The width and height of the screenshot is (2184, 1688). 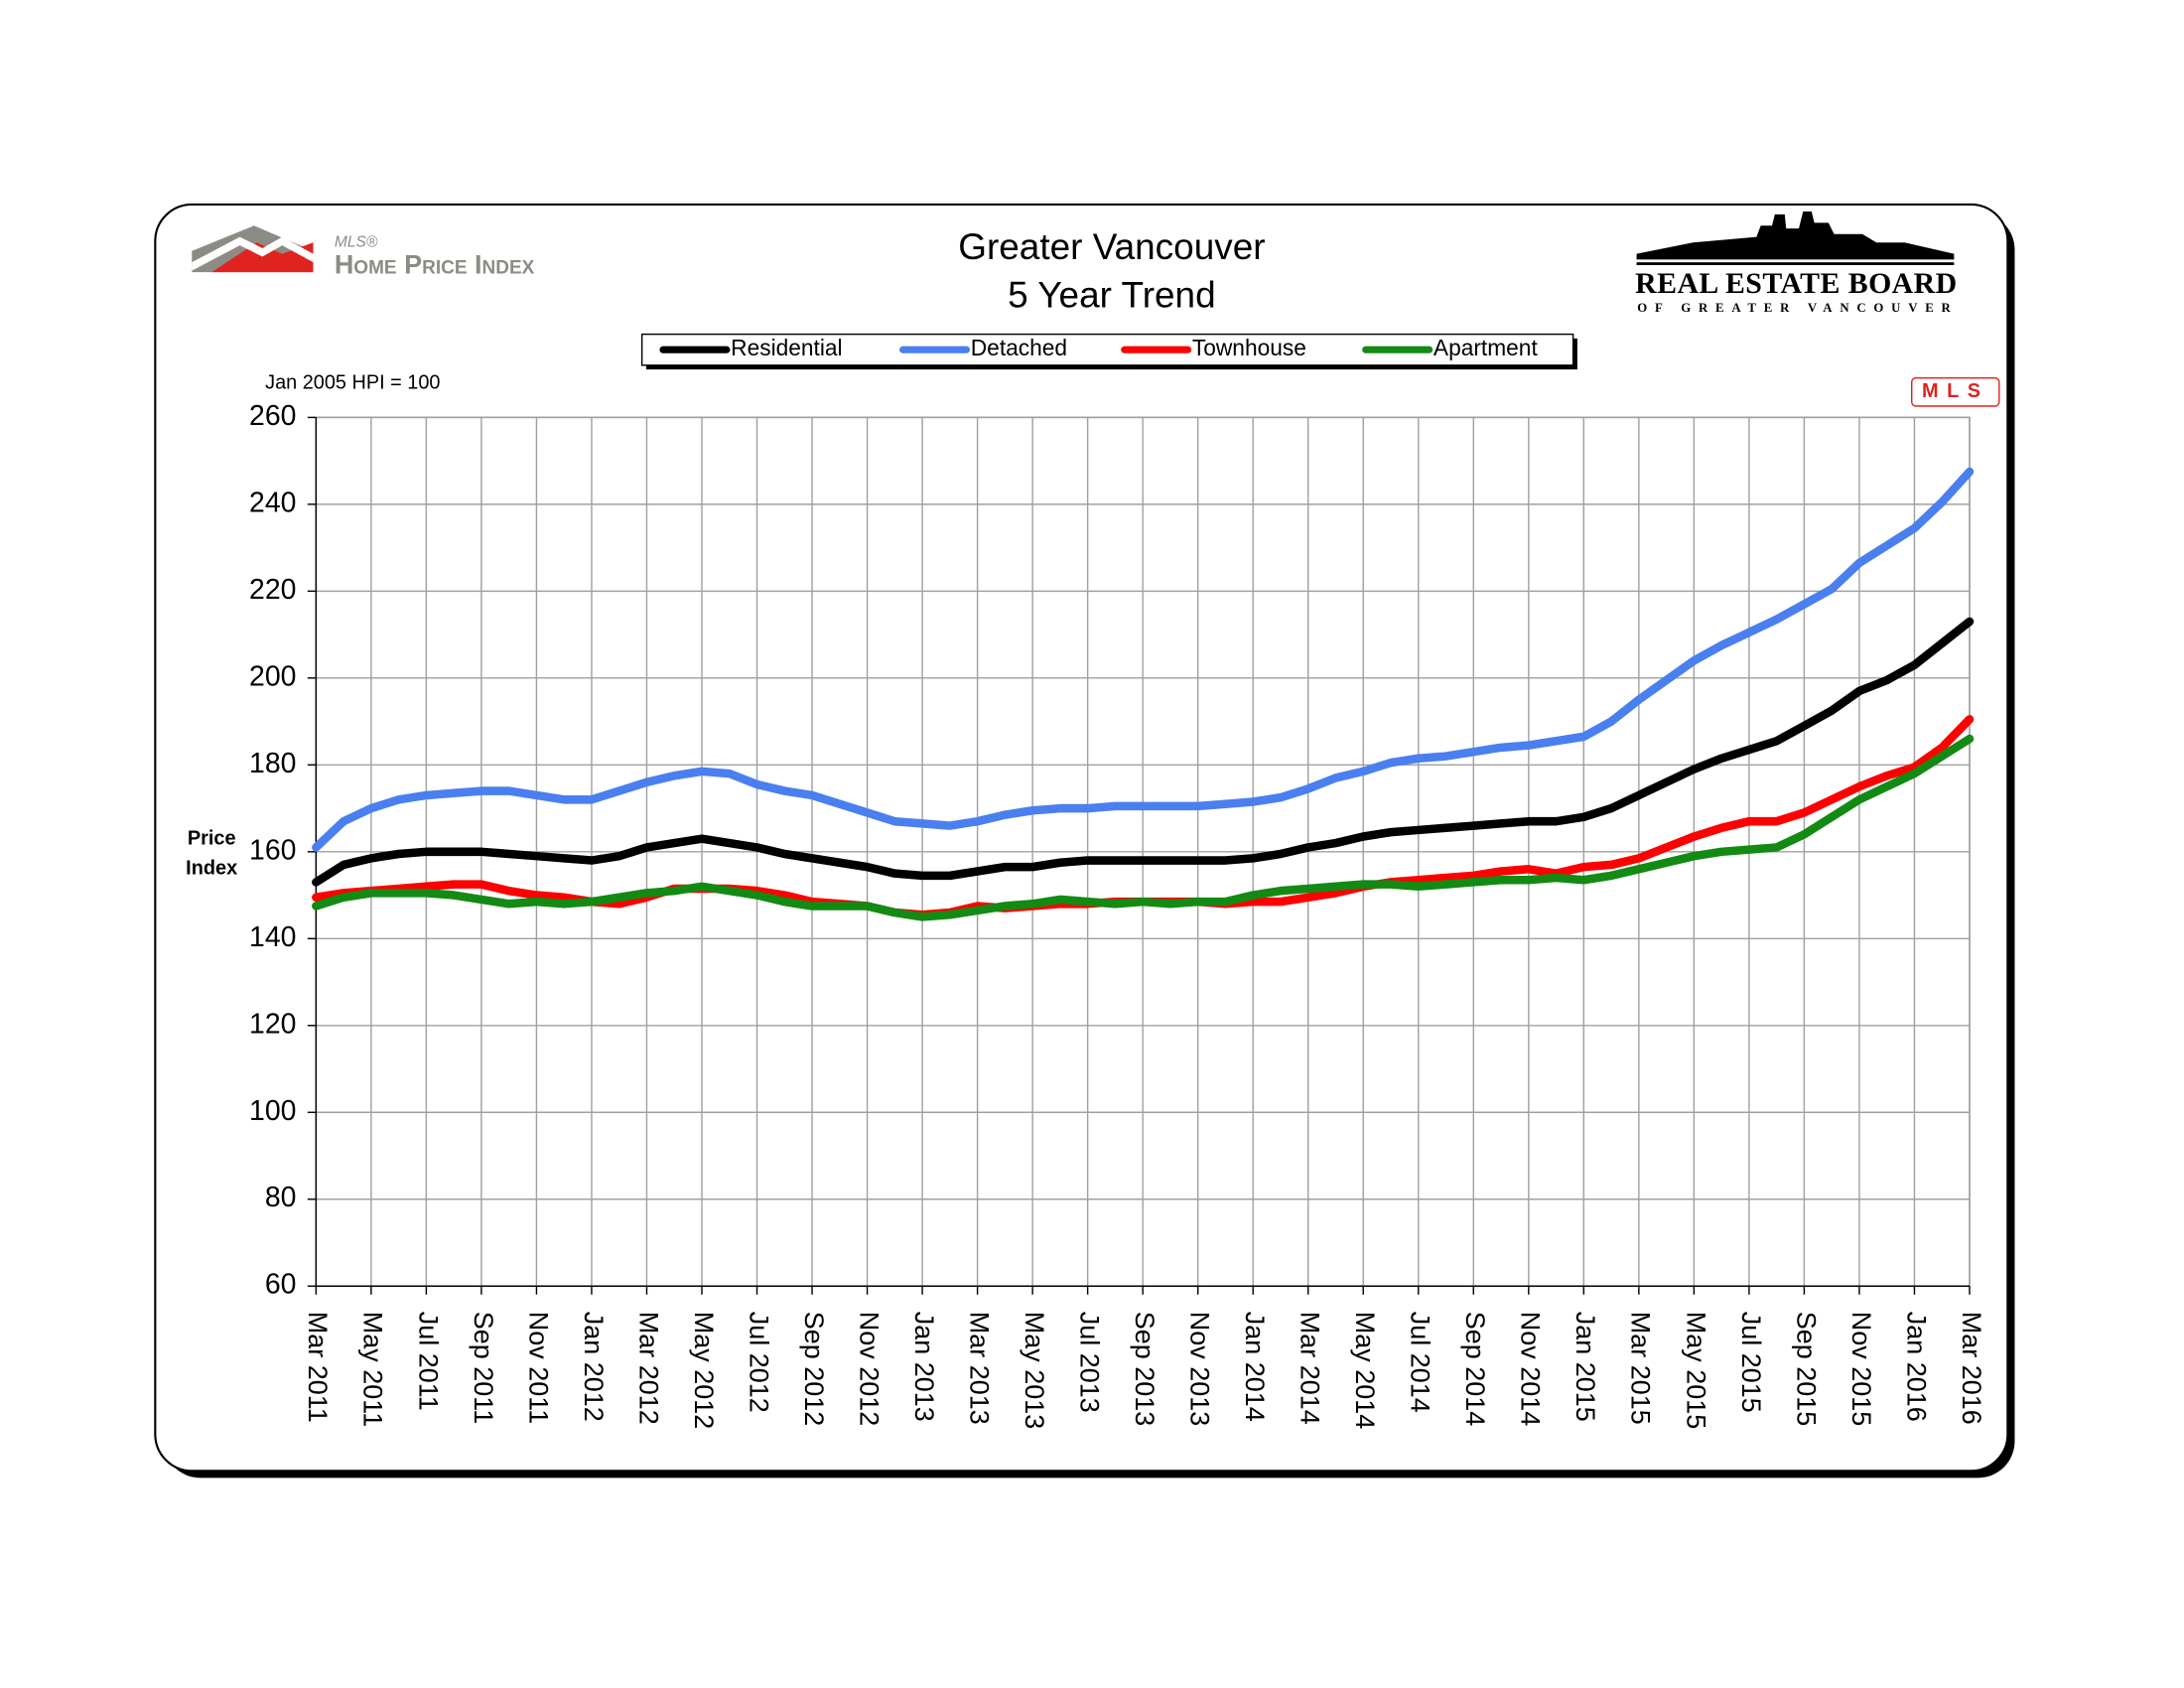 I want to click on y-tick-label: 120, so click(x=272, y=1024).